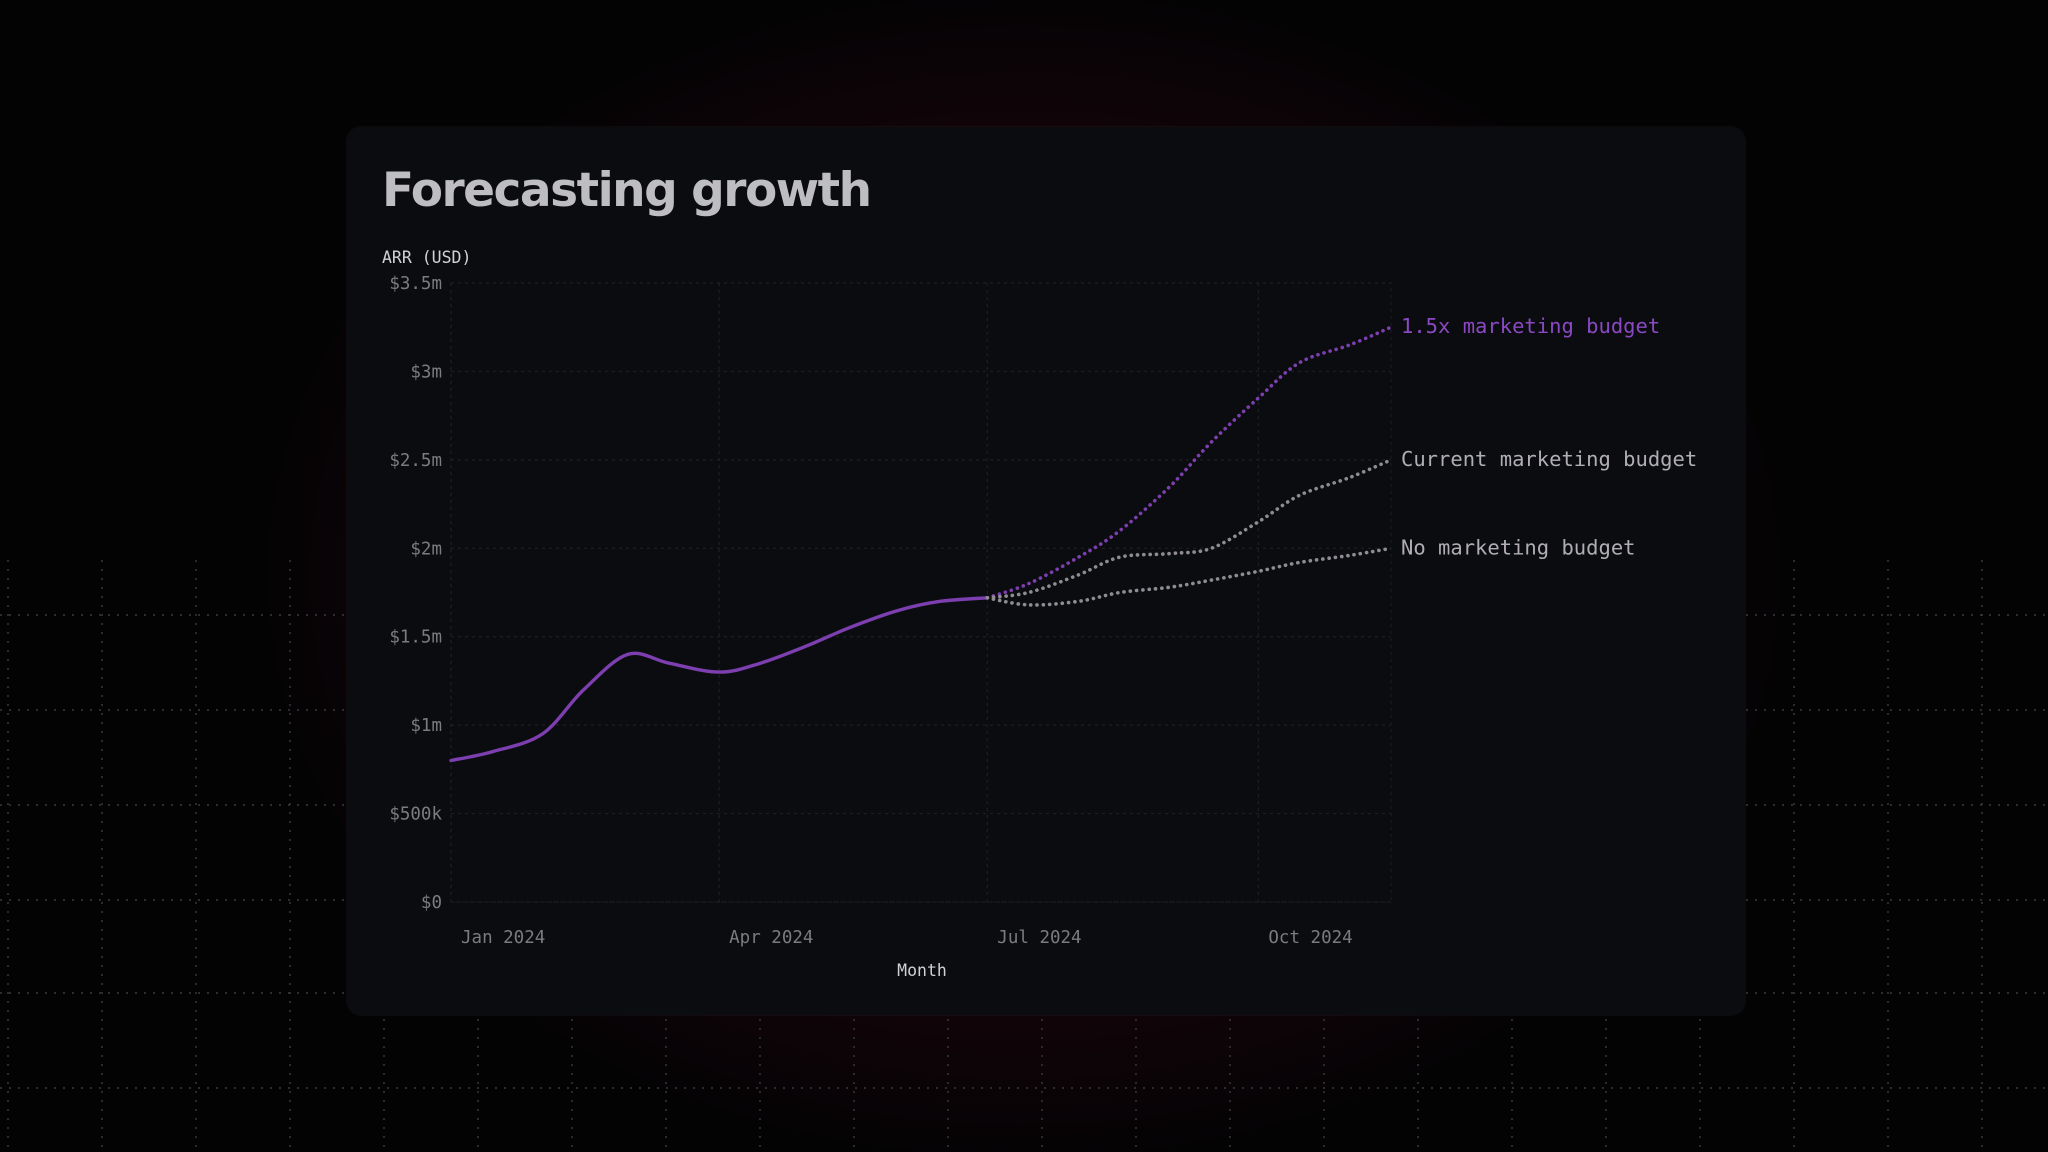  Describe the element at coordinates (922, 970) in the screenshot. I see `x-axis-title: Month` at that location.